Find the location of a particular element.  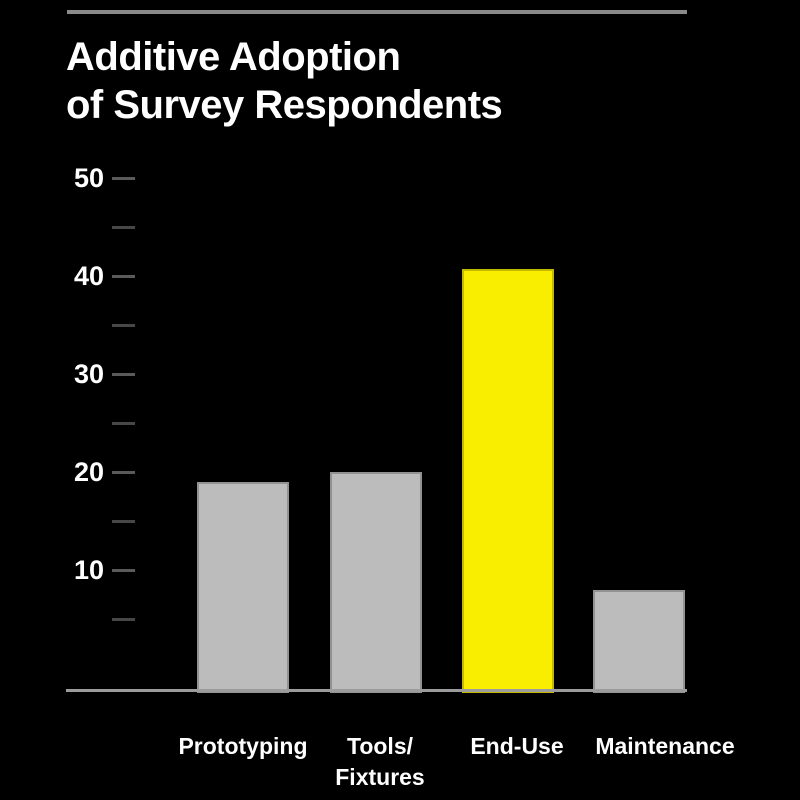

bar-end-use is located at coordinates (508, 481).